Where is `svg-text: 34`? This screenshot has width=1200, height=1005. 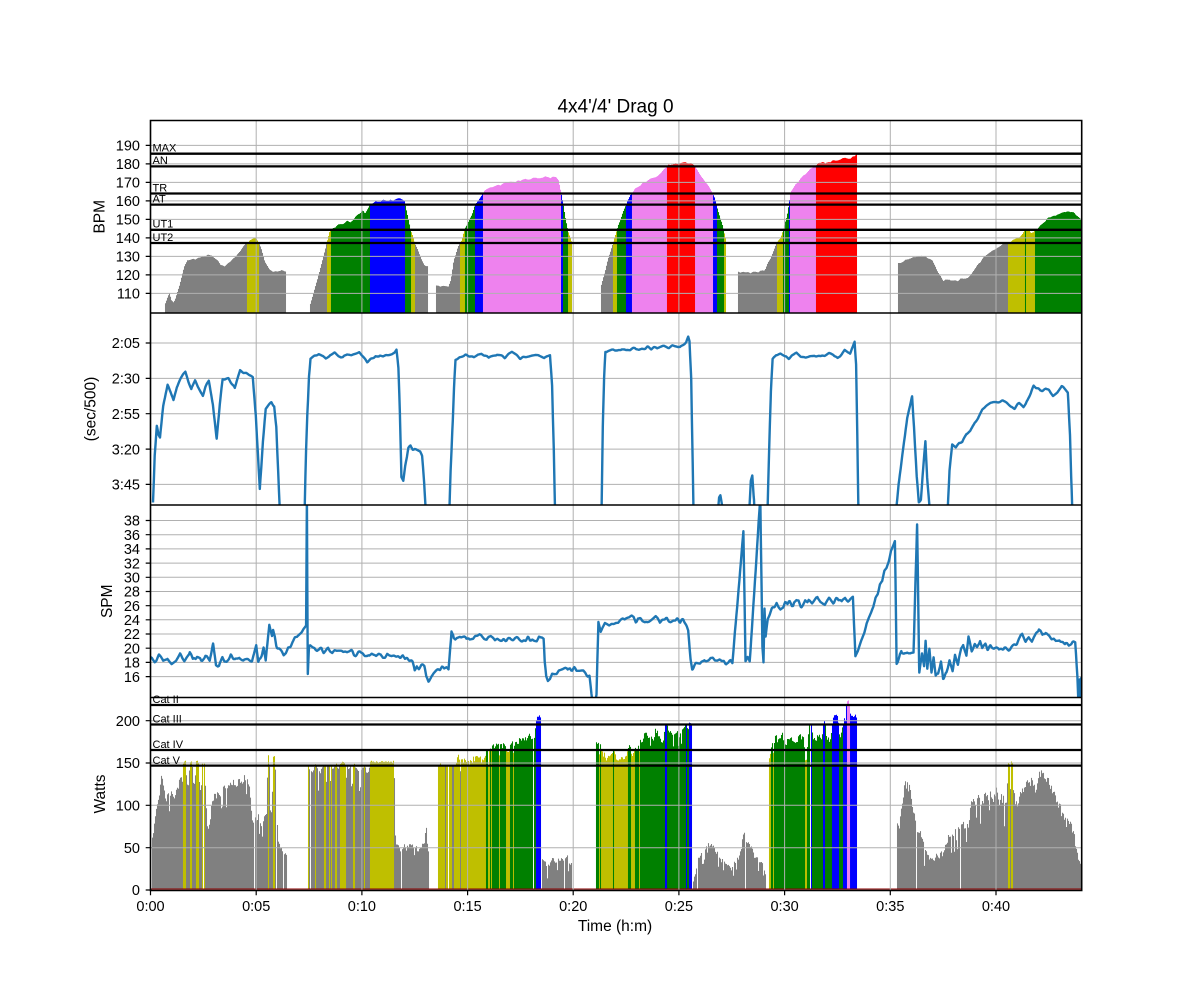 svg-text: 34 is located at coordinates (132, 550).